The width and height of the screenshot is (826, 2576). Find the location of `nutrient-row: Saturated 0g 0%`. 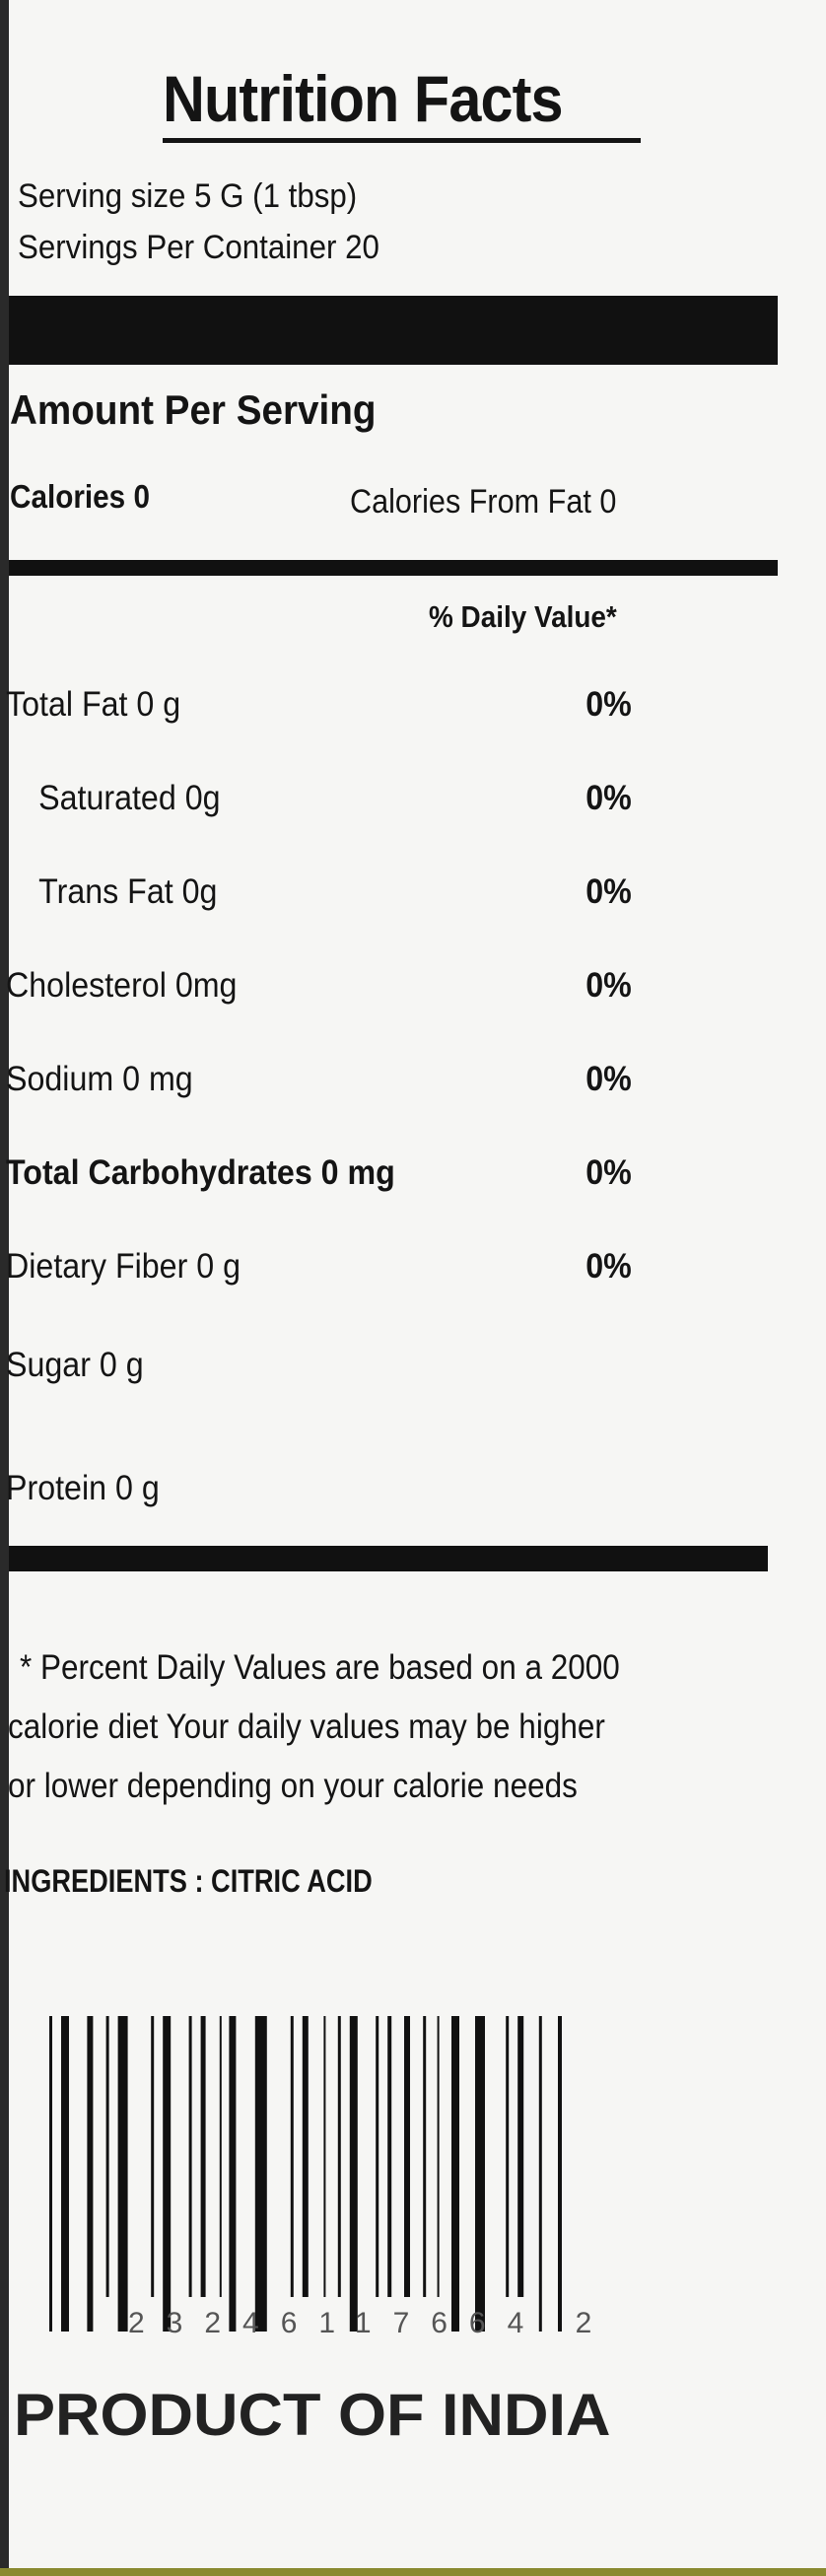

nutrient-row: Saturated 0g 0% is located at coordinates (319, 798).